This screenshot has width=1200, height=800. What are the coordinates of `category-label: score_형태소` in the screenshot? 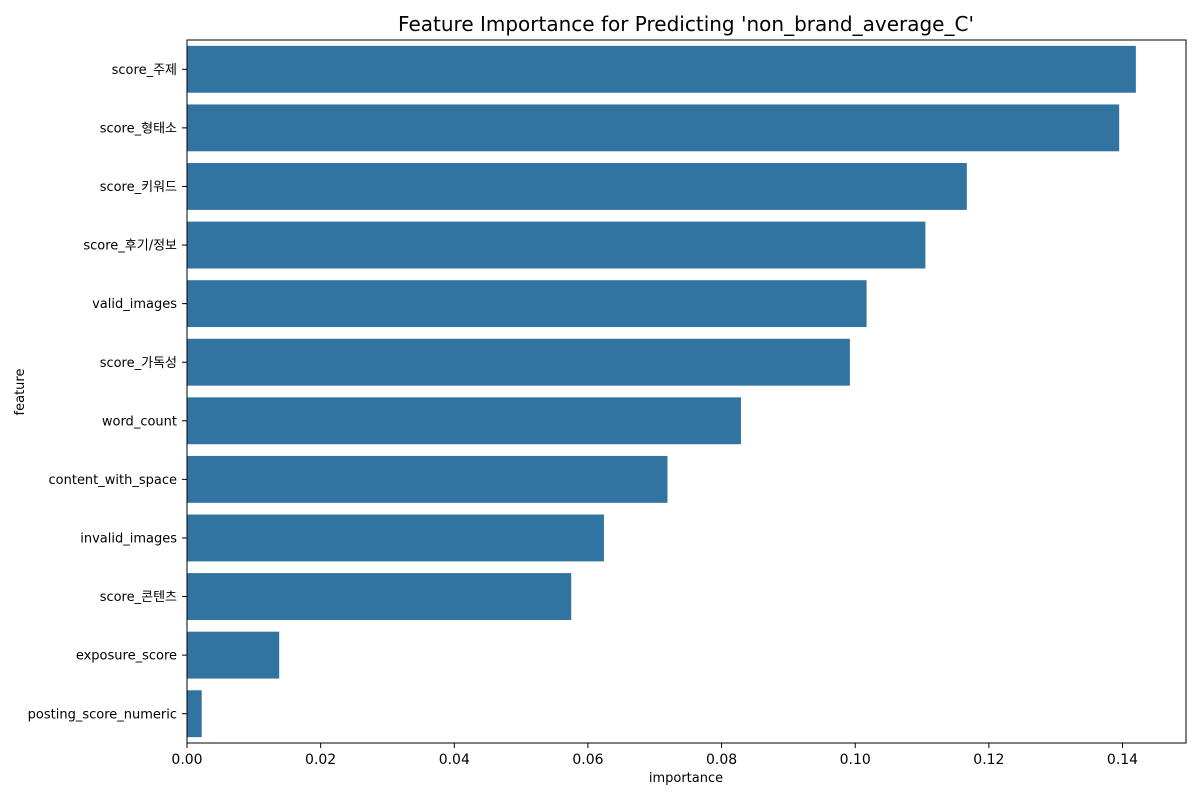 It's located at (138, 128).